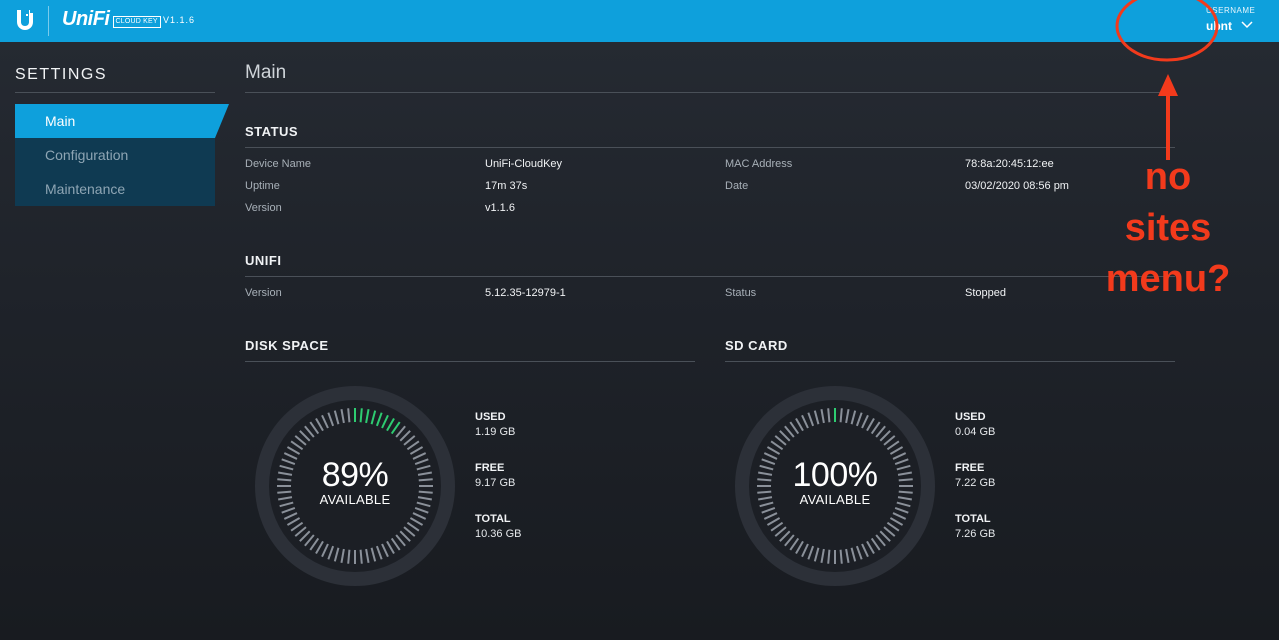 Image resolution: width=1279 pixels, height=640 pixels. I want to click on mac-address-value: 78:8a:20:45:12:ee, so click(1009, 164).